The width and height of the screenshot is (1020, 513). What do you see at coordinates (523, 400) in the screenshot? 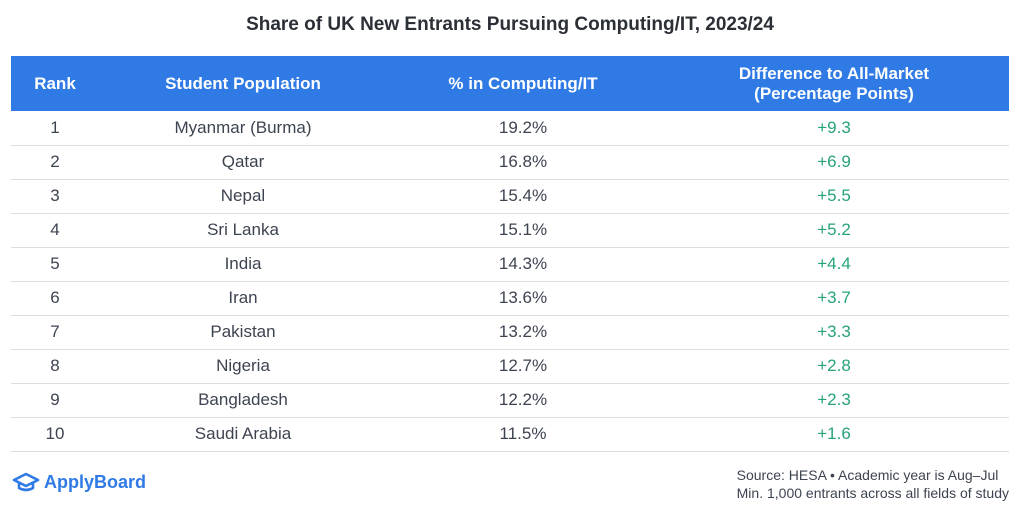
I see `pct-cell: 12.2%` at bounding box center [523, 400].